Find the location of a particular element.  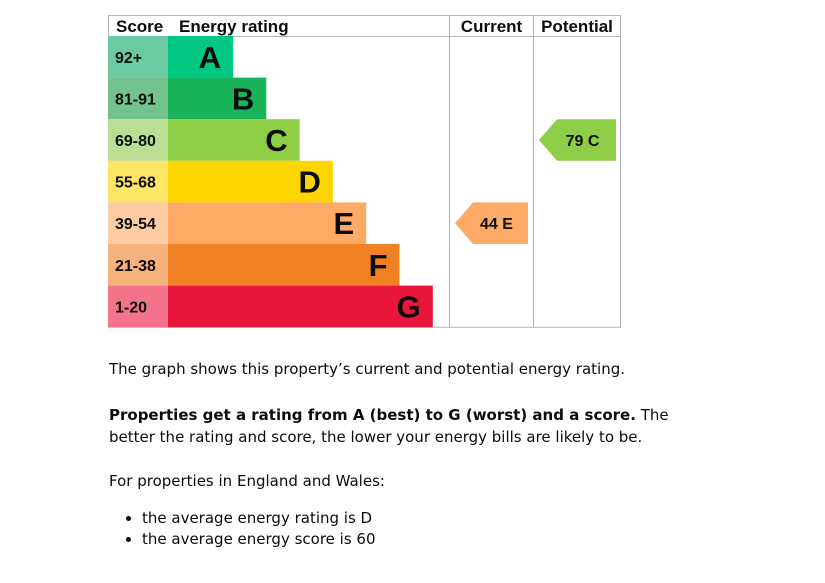

potential-rating-marker-arrow is located at coordinates (577, 140).